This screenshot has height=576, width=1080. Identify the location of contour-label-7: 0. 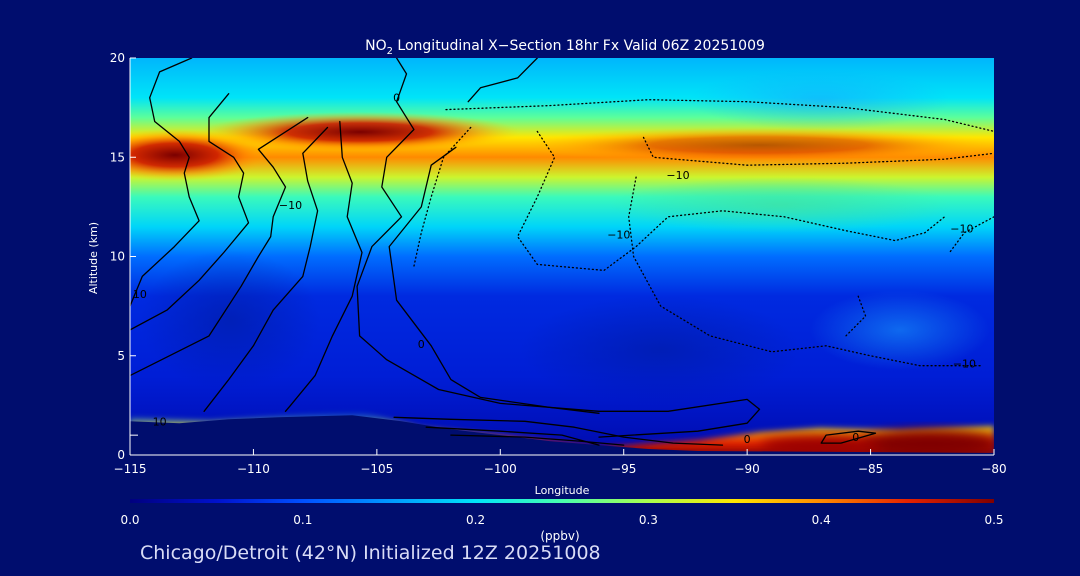
(421, 344).